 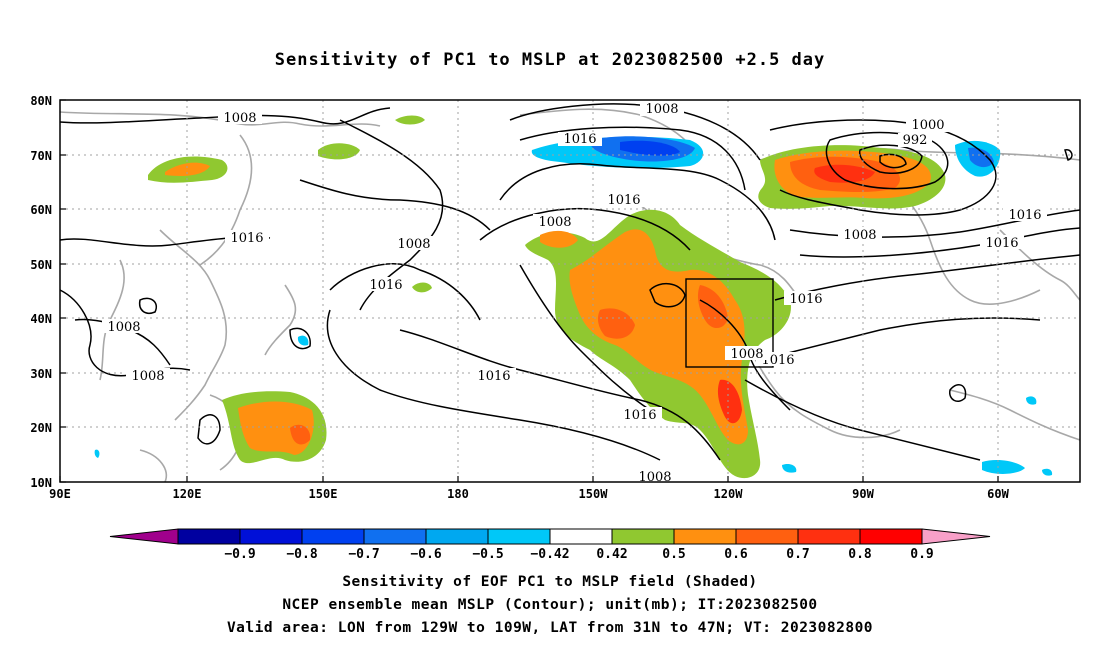 What do you see at coordinates (144, 536) in the screenshot?
I see `colorbar-under-triangle` at bounding box center [144, 536].